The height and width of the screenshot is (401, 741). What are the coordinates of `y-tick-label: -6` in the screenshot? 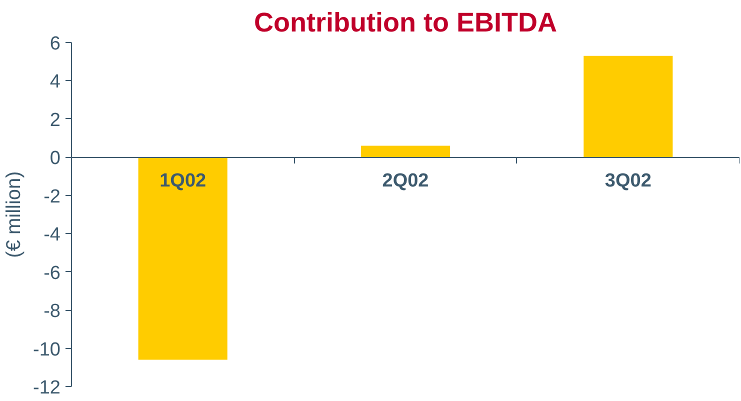 It's located at (52, 273).